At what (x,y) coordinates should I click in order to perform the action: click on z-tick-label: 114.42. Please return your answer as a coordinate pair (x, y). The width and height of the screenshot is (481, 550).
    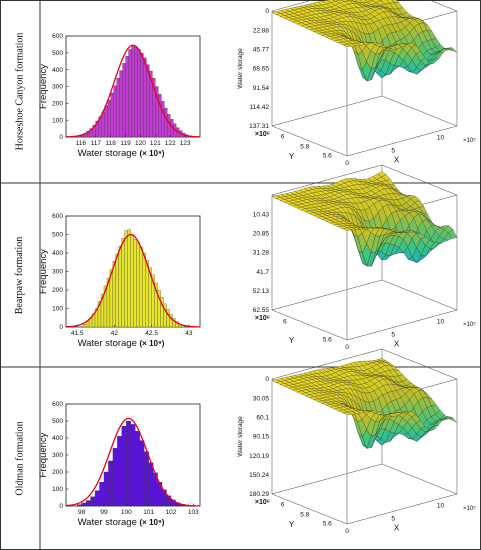
    Looking at the image, I should click on (260, 107).